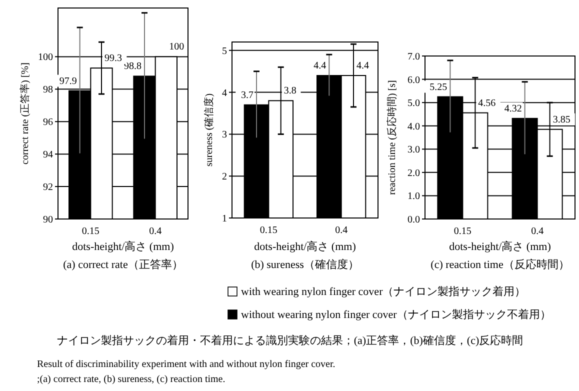  Describe the element at coordinates (500, 264) in the screenshot. I see `text: (c) reaction time（反応時間）` at that location.